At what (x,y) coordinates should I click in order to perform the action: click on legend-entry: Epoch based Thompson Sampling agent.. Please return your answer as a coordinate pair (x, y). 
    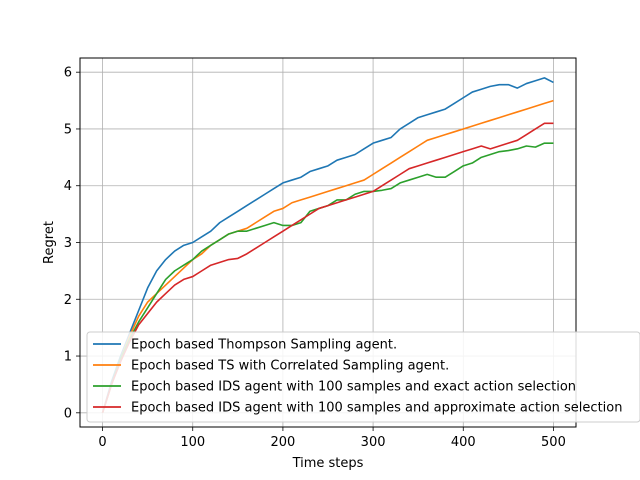
    Looking at the image, I should click on (264, 345).